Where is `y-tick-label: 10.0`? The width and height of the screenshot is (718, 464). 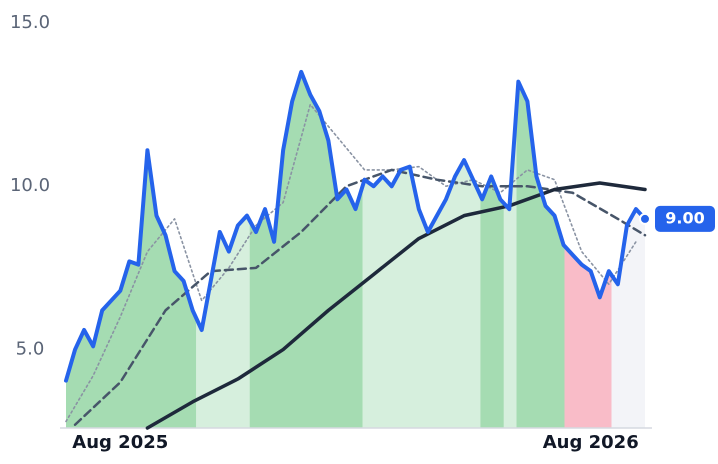
y-tick-label: 10.0 is located at coordinates (30, 185).